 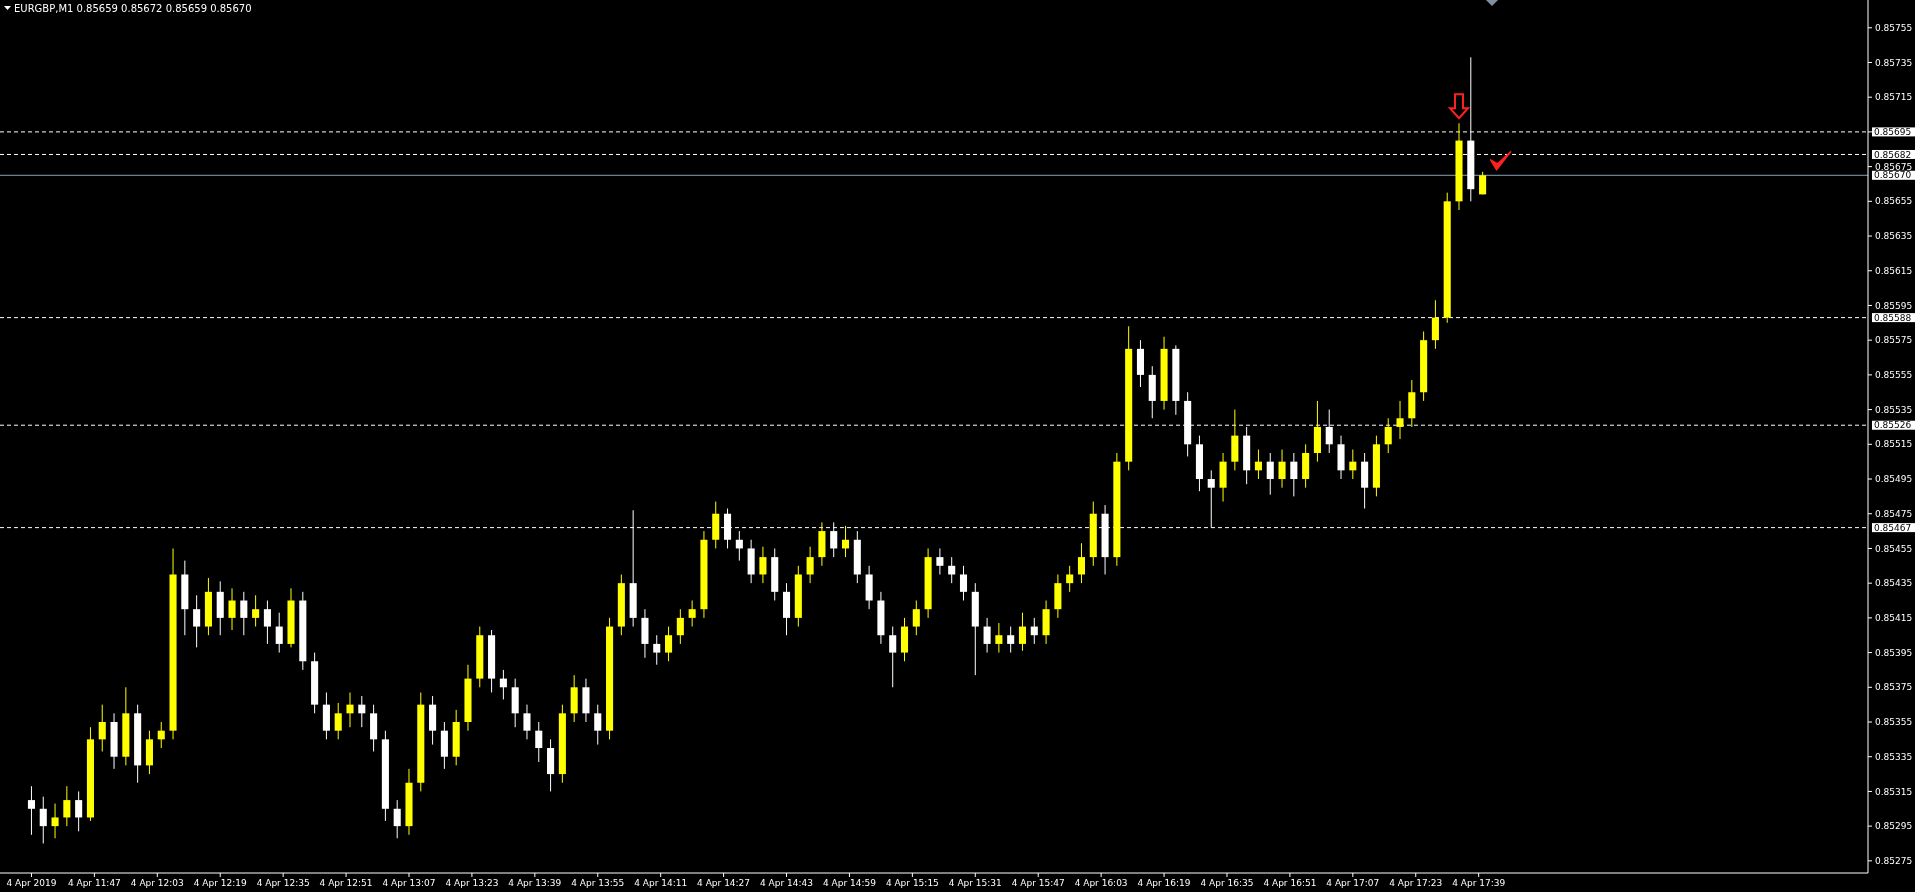 I want to click on y-tick-label: 0.85455, so click(x=1894, y=548).